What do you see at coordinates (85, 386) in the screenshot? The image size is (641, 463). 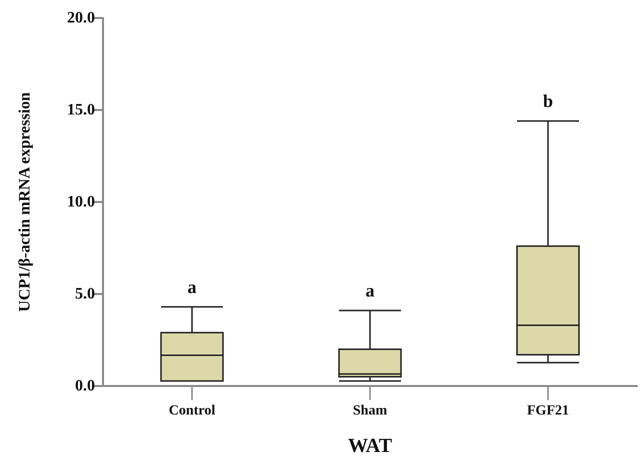 I see `y-tick-label: 0.0` at bounding box center [85, 386].